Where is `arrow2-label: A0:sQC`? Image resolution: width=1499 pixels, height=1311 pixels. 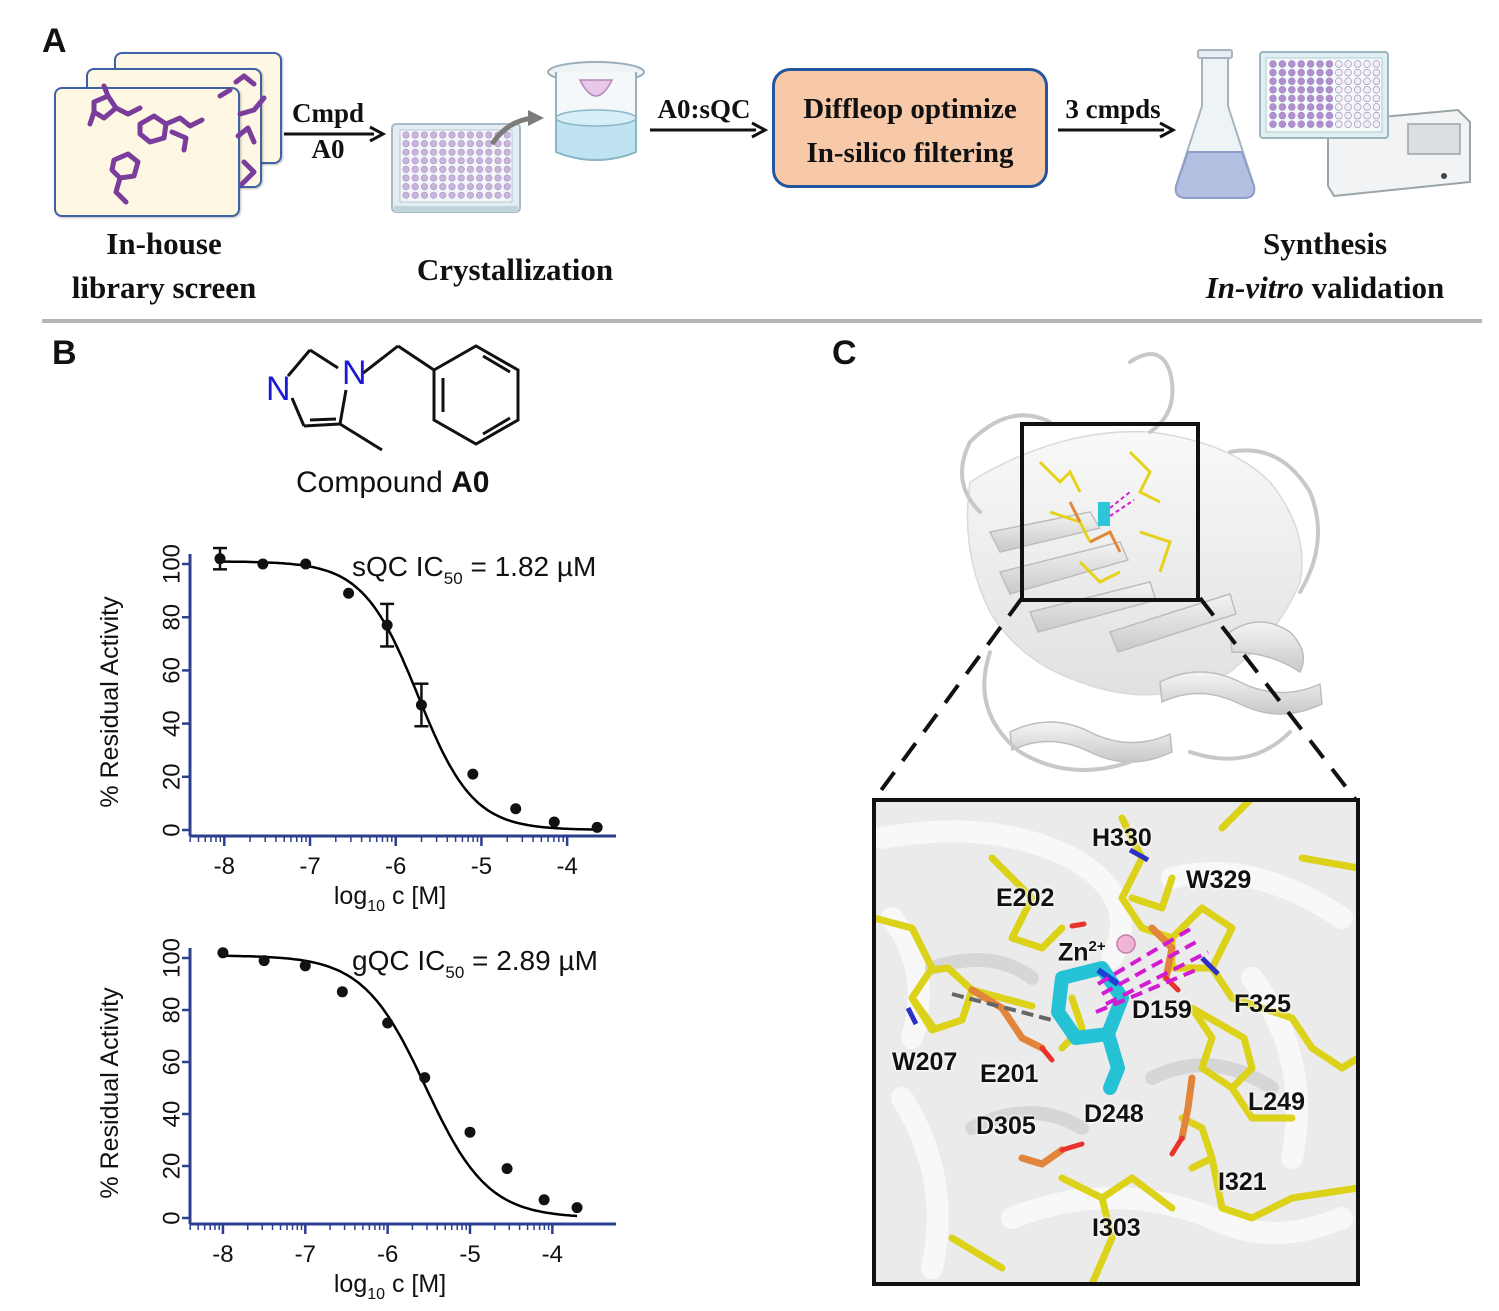
arrow2-label: A0:sQC is located at coordinates (704, 109).